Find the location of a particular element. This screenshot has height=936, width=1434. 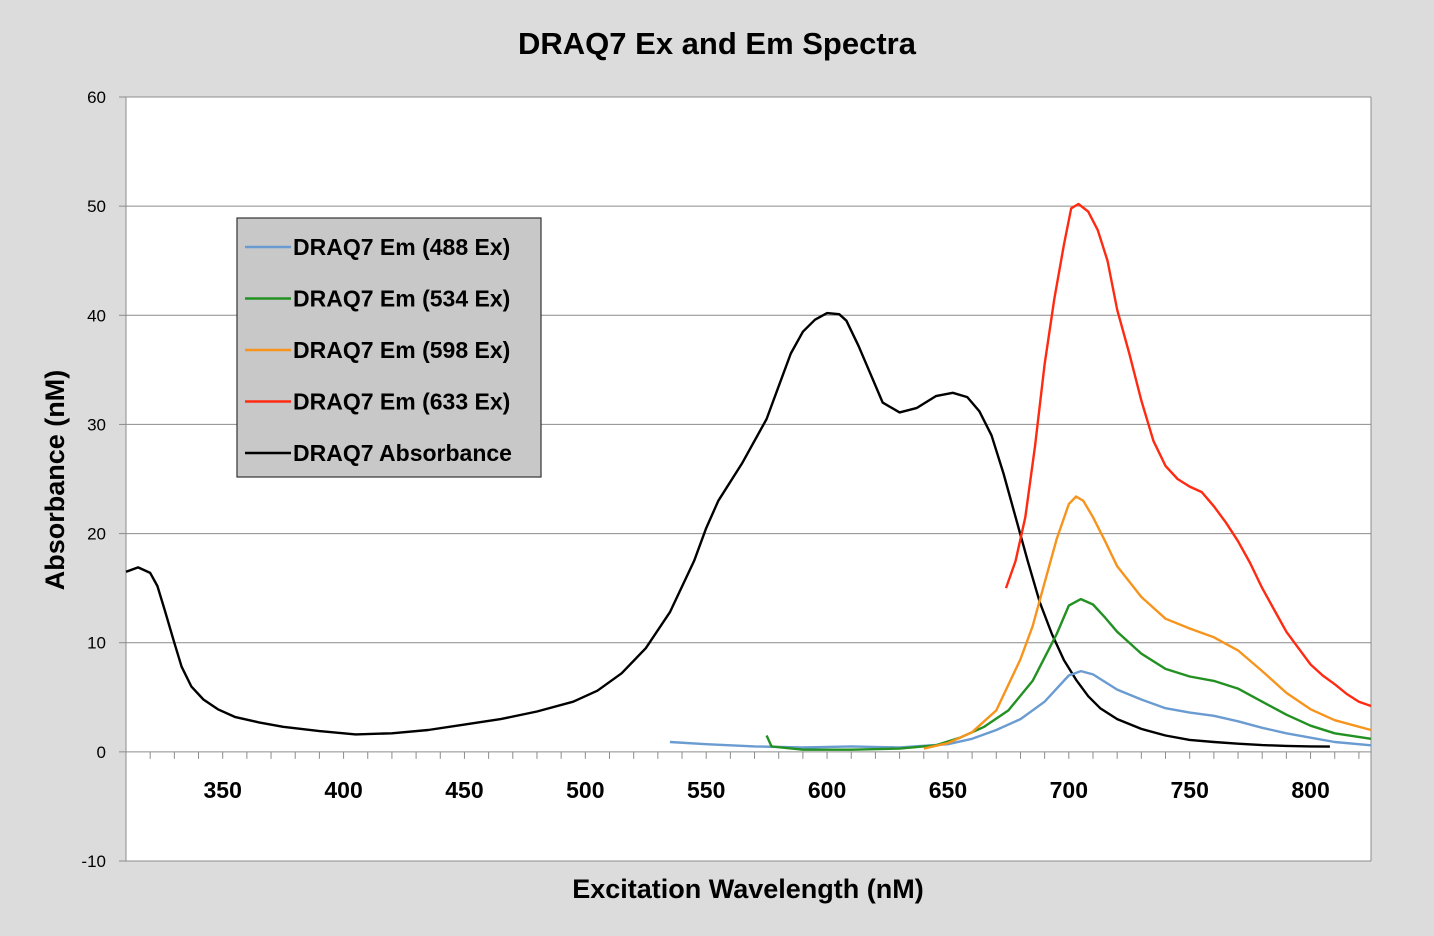

y-tick-label: 20 is located at coordinates (96, 534).